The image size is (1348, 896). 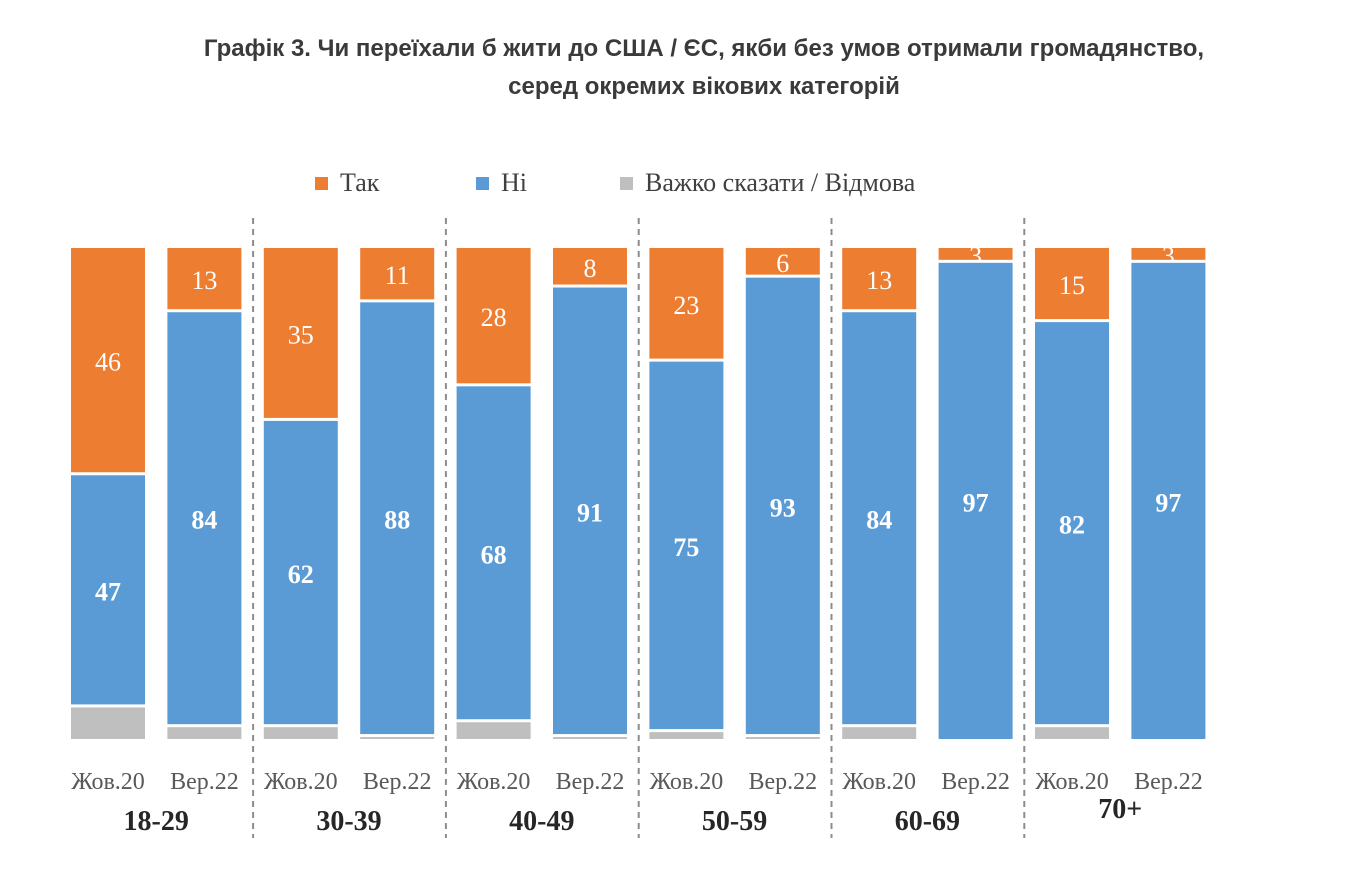 I want to click on data-label: 91, so click(x=590, y=512).